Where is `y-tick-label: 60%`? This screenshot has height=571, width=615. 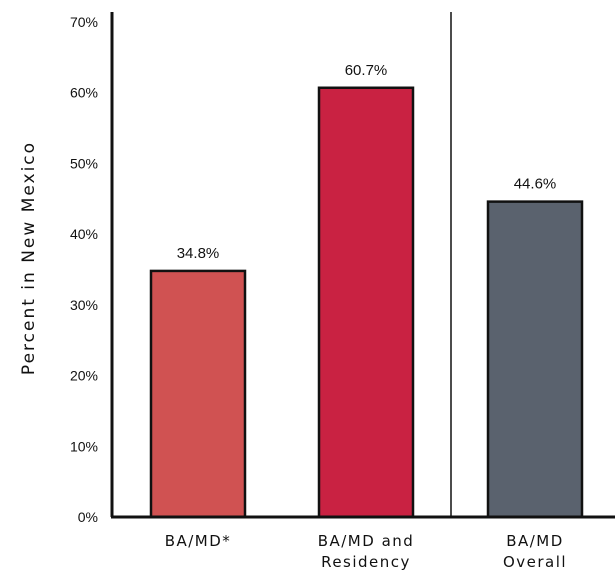 y-tick-label: 60% is located at coordinates (84, 93).